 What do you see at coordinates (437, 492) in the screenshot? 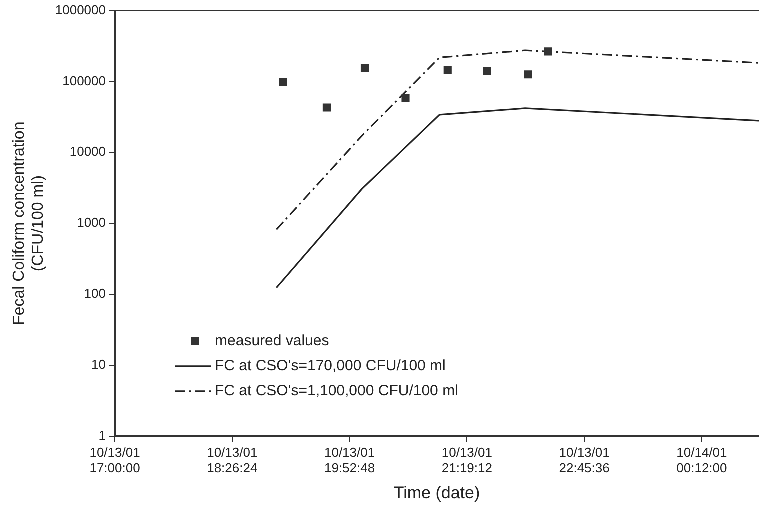
I see `x-axis-title: Time (date)` at bounding box center [437, 492].